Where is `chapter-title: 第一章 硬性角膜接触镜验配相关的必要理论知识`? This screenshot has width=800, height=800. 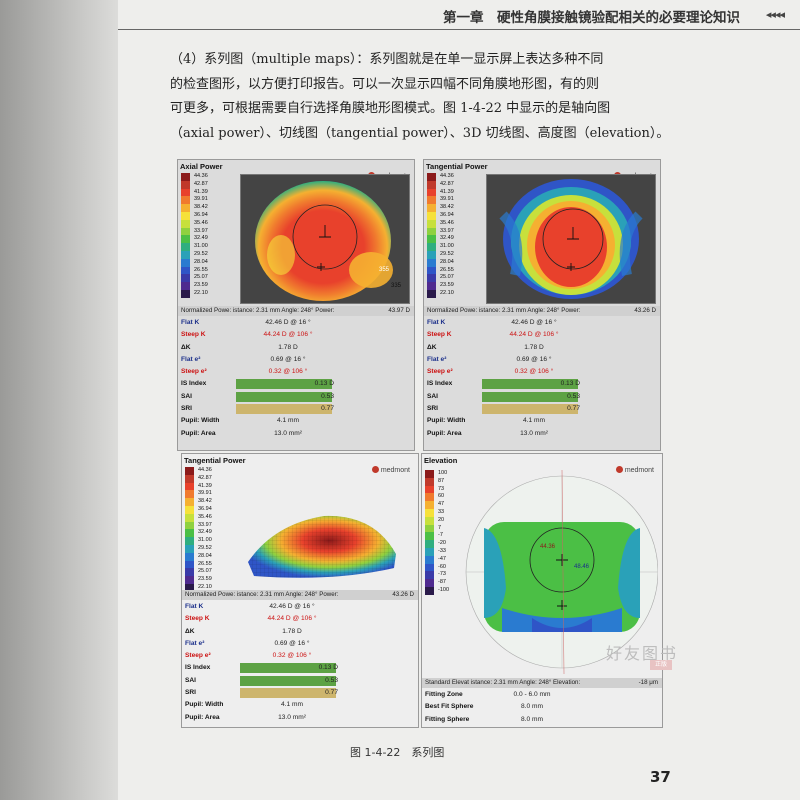
chapter-title: 第一章 硬性角膜接触镜验配相关的必要理论知识 is located at coordinates (591, 18).